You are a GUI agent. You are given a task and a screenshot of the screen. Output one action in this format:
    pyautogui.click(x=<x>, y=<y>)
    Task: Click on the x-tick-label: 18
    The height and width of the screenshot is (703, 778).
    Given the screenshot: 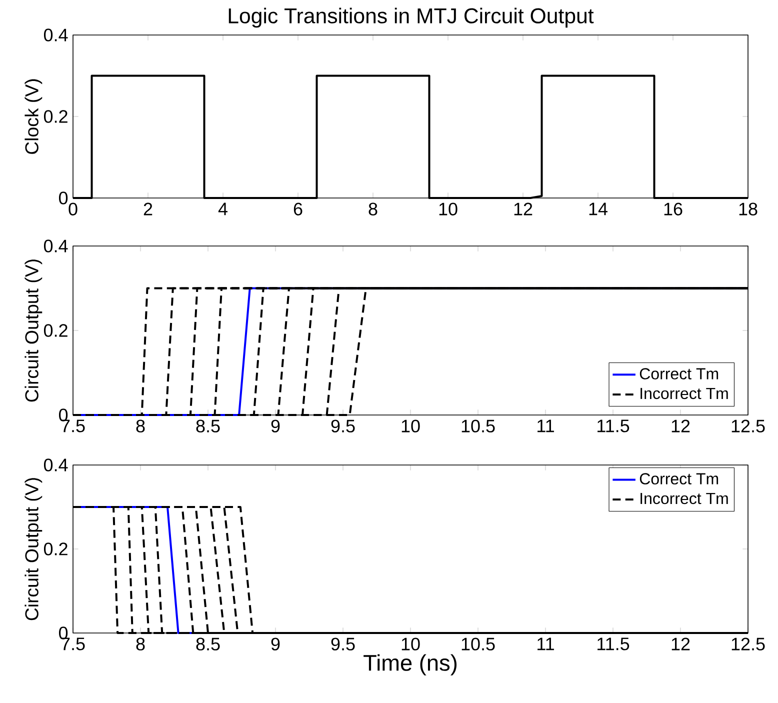 What is the action you would take?
    pyautogui.click(x=748, y=209)
    